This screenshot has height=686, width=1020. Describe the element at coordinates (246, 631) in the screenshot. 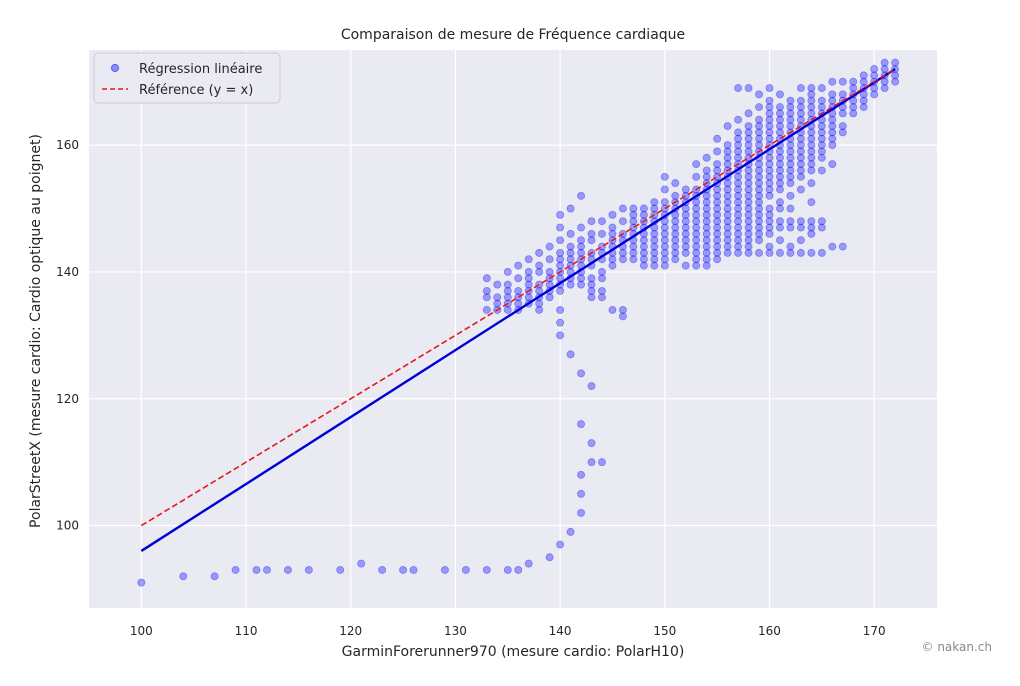

I see `x-tick-label: 110` at that location.